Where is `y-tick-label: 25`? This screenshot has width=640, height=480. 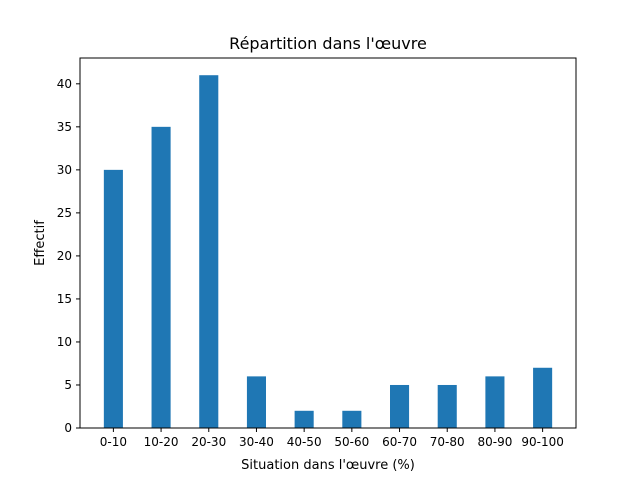
y-tick-label: 25 is located at coordinates (64, 213).